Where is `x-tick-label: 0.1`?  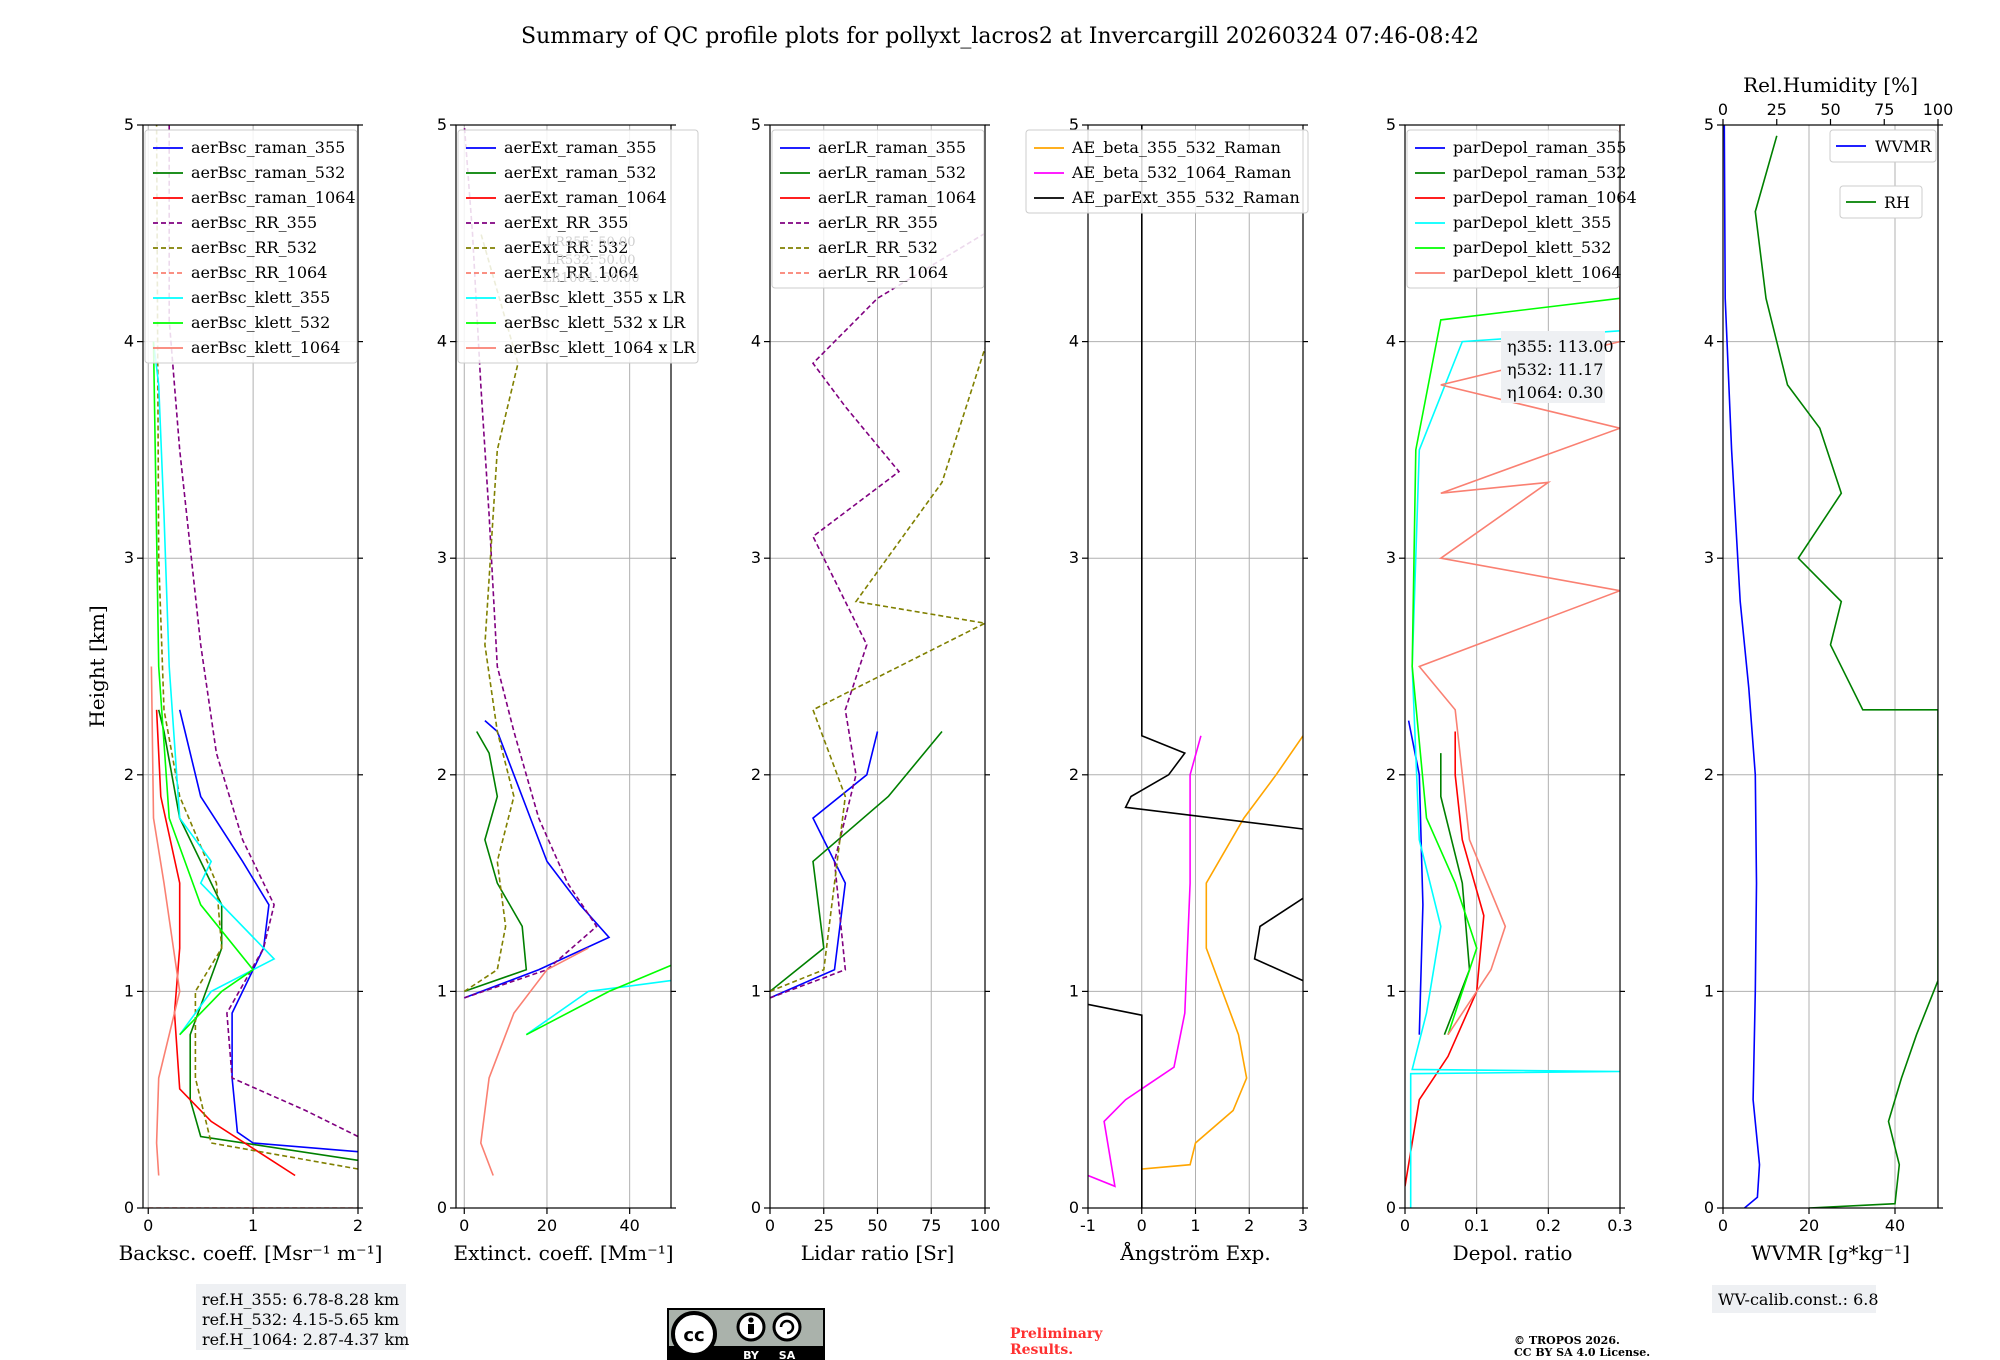 x-tick-label: 0.1 is located at coordinates (1476, 1225).